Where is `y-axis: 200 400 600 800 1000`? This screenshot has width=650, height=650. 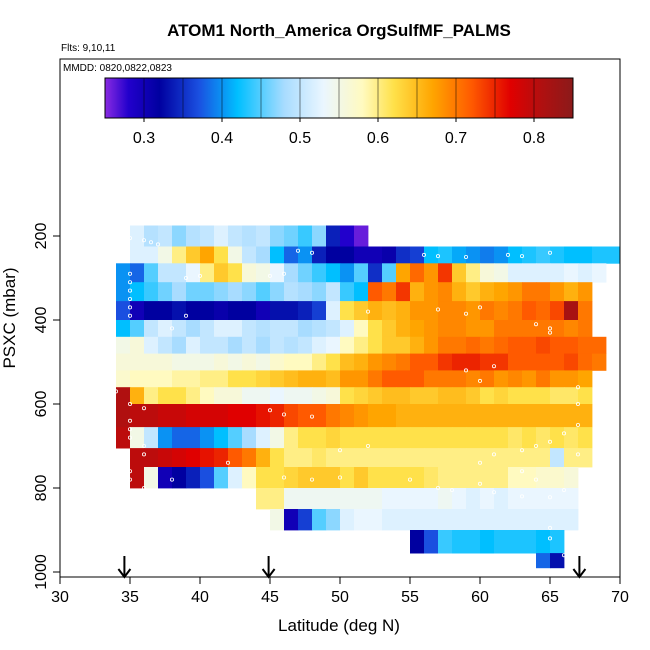
y-axis: 200 400 600 800 1000 is located at coordinates (46, 406).